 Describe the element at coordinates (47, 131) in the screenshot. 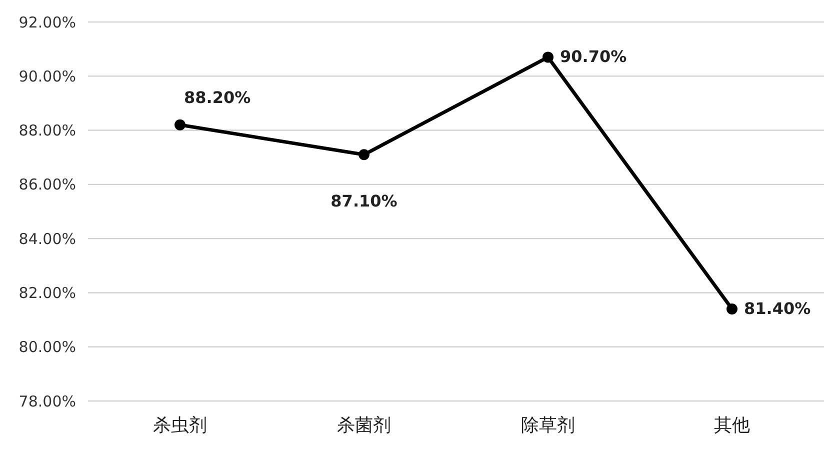

I see `y-tick-label: 88.00%` at that location.